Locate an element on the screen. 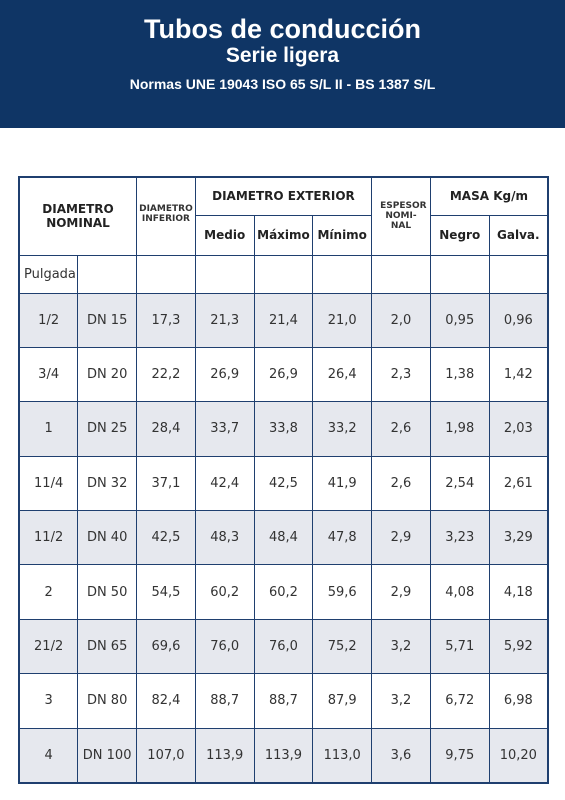  row: 11/4 DN 32 37,1 42,4 42,5 41,9 2,6 2,54 2,61 is located at coordinates (283, 483).